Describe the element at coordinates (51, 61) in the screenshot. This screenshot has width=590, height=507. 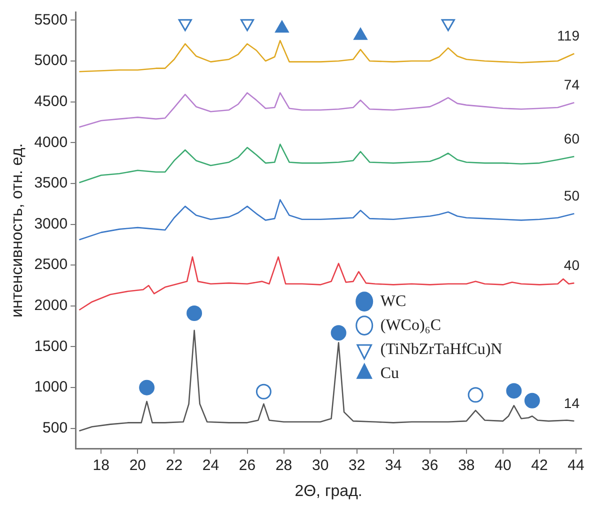
I see `y-tick-label: 5000` at that location.